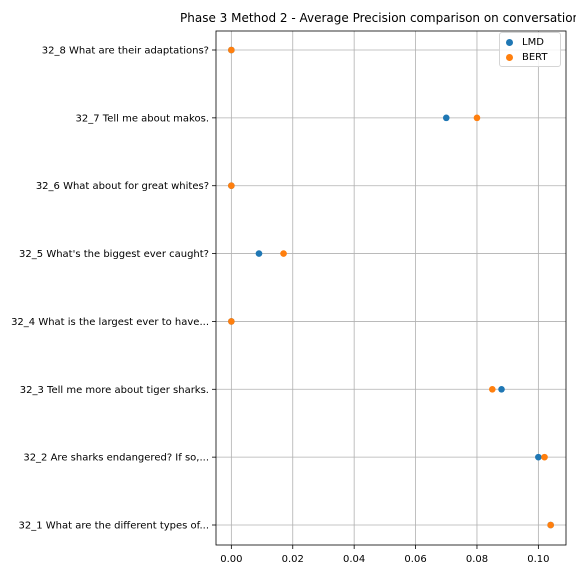 This screenshot has height=576, width=576. What do you see at coordinates (114, 254) in the screenshot?
I see `y-tick-label: 32_5 What's the biggest ever caught?` at bounding box center [114, 254].